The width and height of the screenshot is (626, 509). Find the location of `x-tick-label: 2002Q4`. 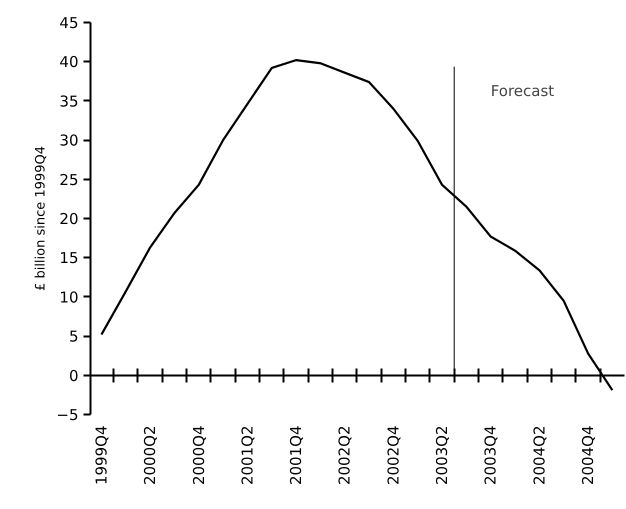

x-tick-label: 2002Q4 is located at coordinates (393, 455).